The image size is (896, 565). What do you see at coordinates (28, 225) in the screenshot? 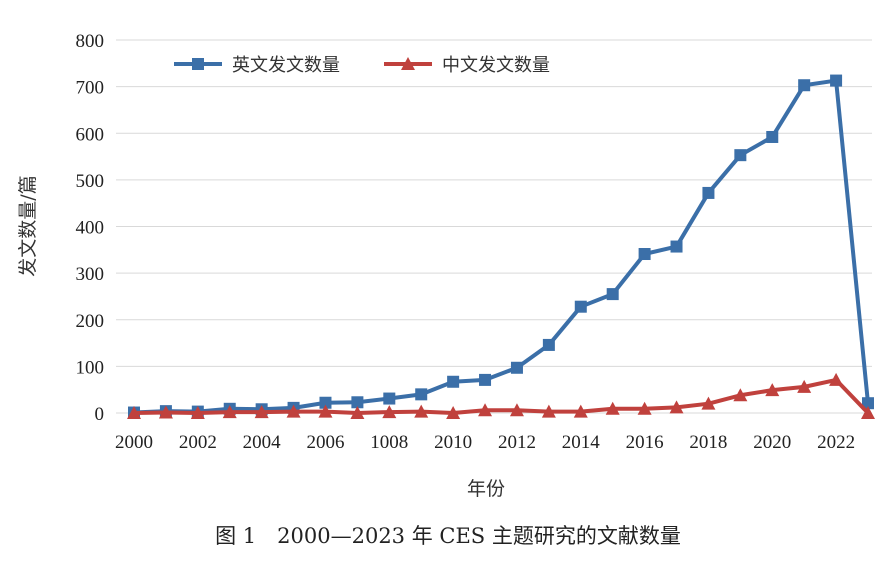
I see `y-axis-title: 发文数量/篇` at bounding box center [28, 225].